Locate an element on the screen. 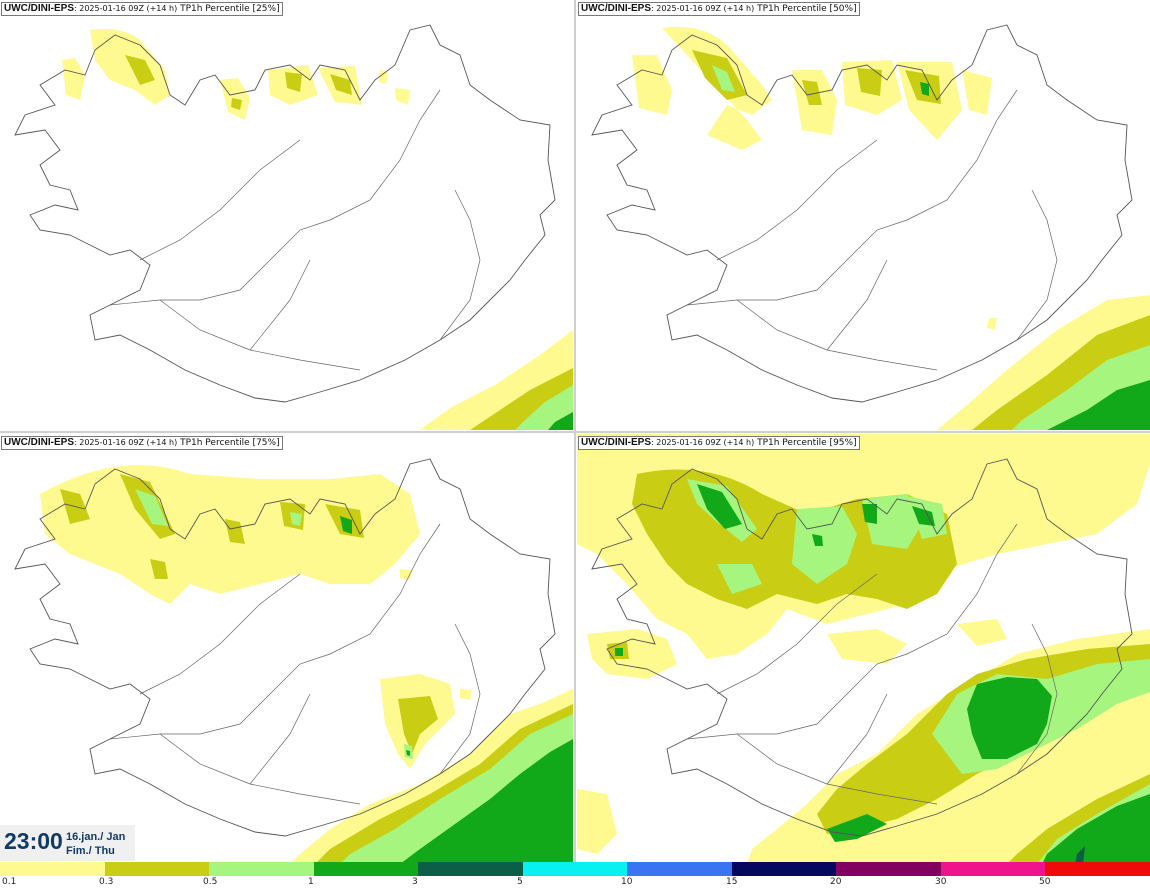 The image size is (1150, 891). legend-tick-label: 10 is located at coordinates (627, 882).